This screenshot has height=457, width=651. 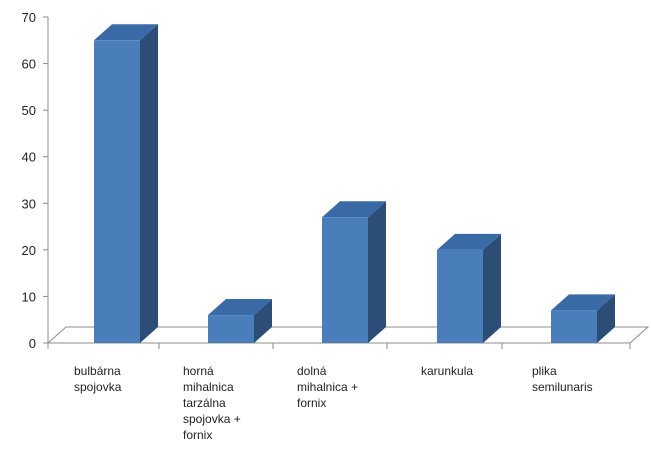 I want to click on x-category-label: karunkula, so click(x=447, y=371).